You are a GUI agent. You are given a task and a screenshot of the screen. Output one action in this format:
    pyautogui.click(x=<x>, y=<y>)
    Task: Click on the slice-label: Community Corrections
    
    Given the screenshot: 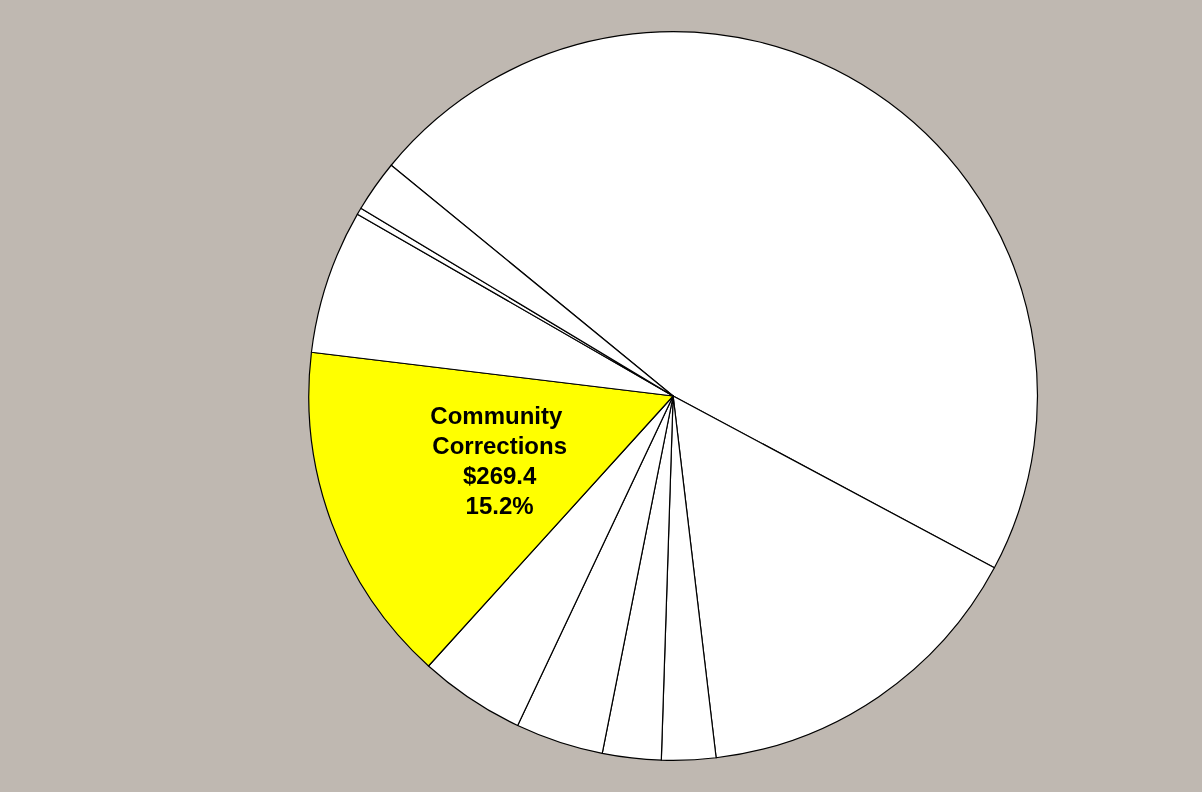 What is the action you would take?
    pyautogui.click(x=499, y=431)
    